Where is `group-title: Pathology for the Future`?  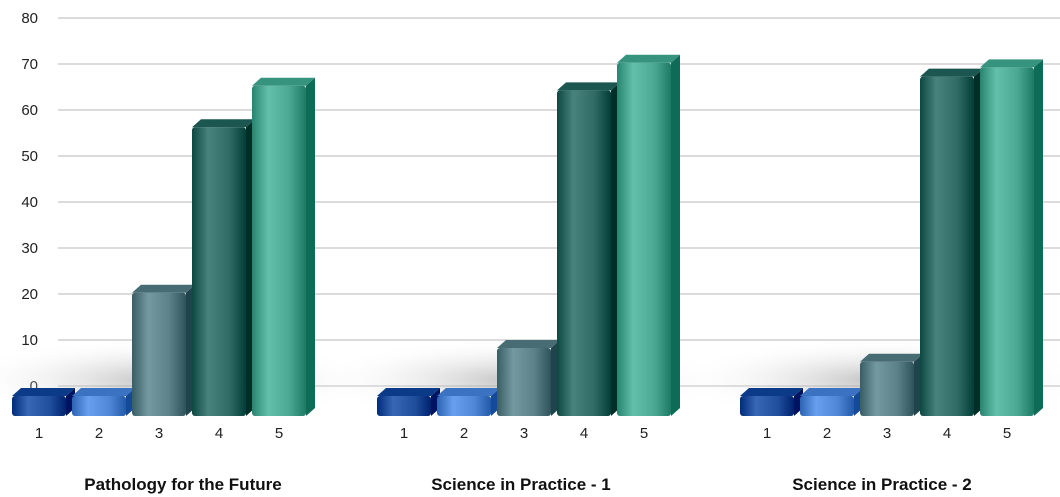 group-title: Pathology for the Future is located at coordinates (182, 484).